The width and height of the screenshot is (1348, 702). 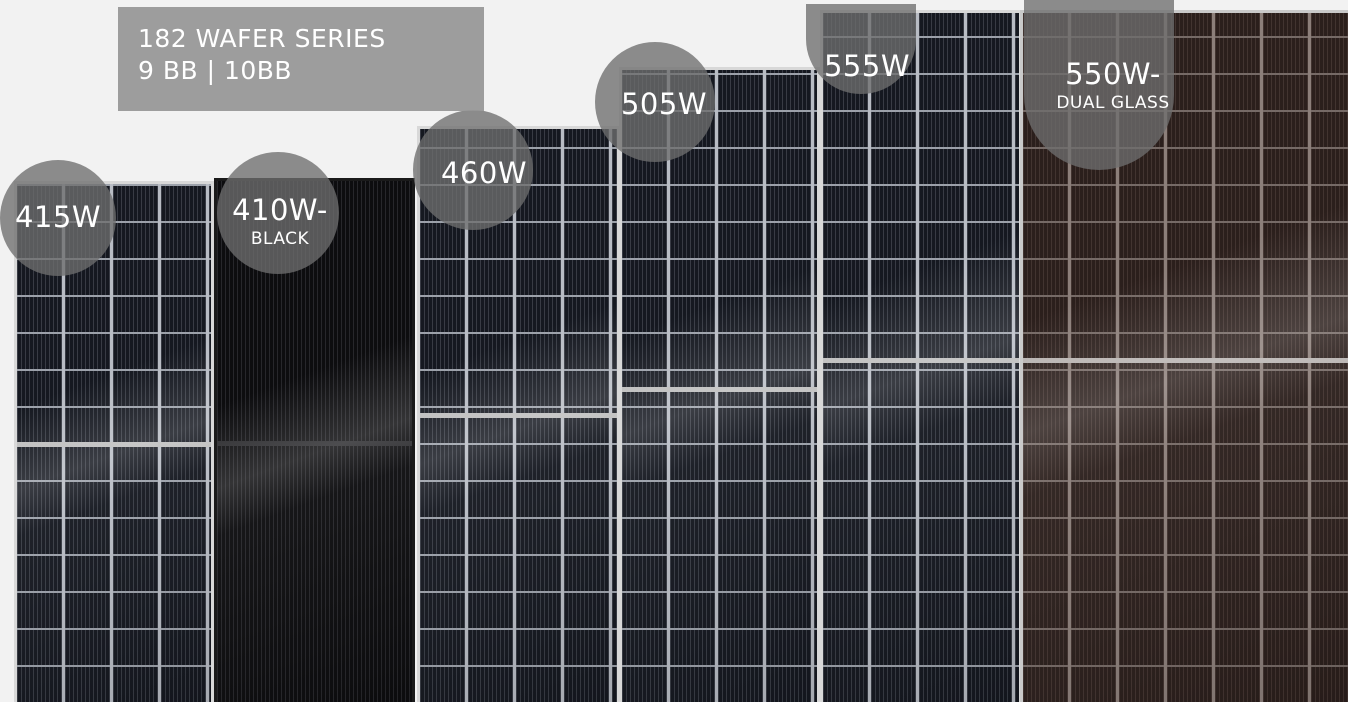 I want to click on product-wattage: 460W, so click(x=484, y=173).